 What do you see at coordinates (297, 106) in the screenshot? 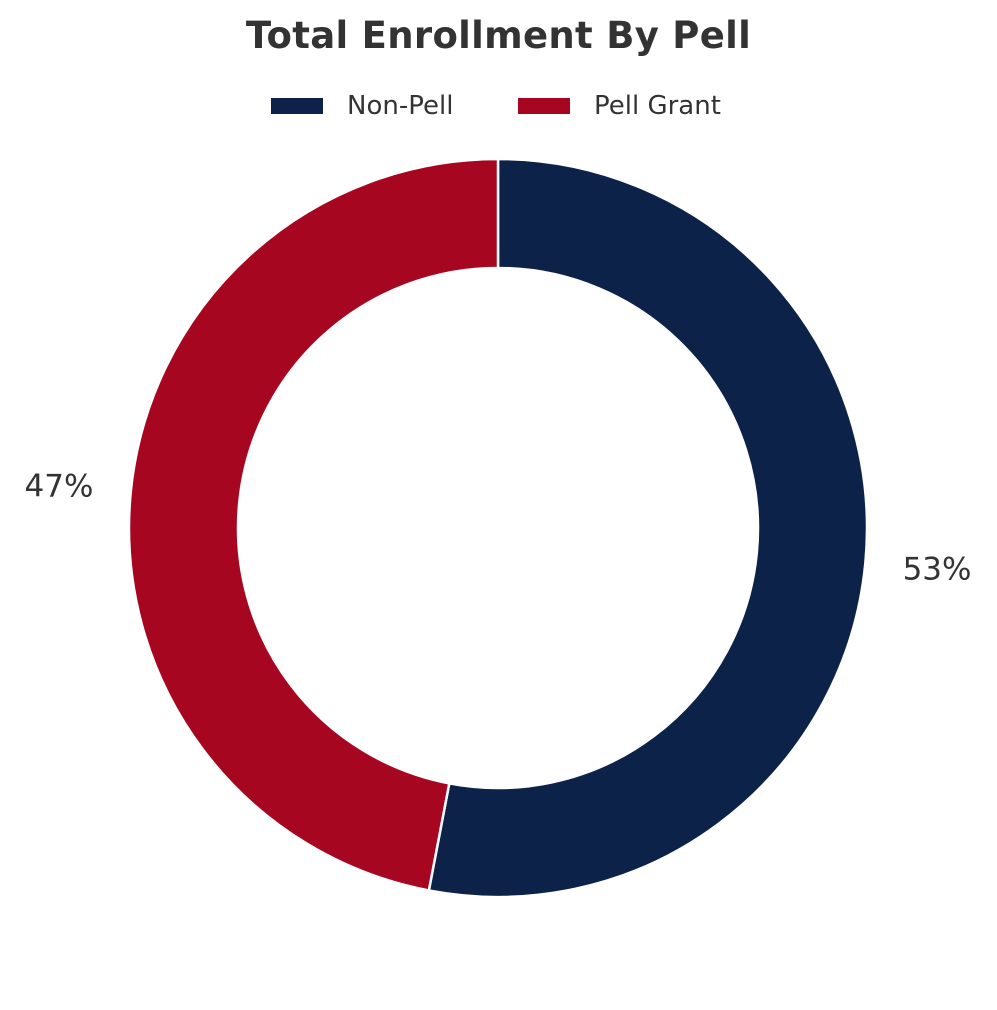
I see `legend-swatch-non-pell` at bounding box center [297, 106].